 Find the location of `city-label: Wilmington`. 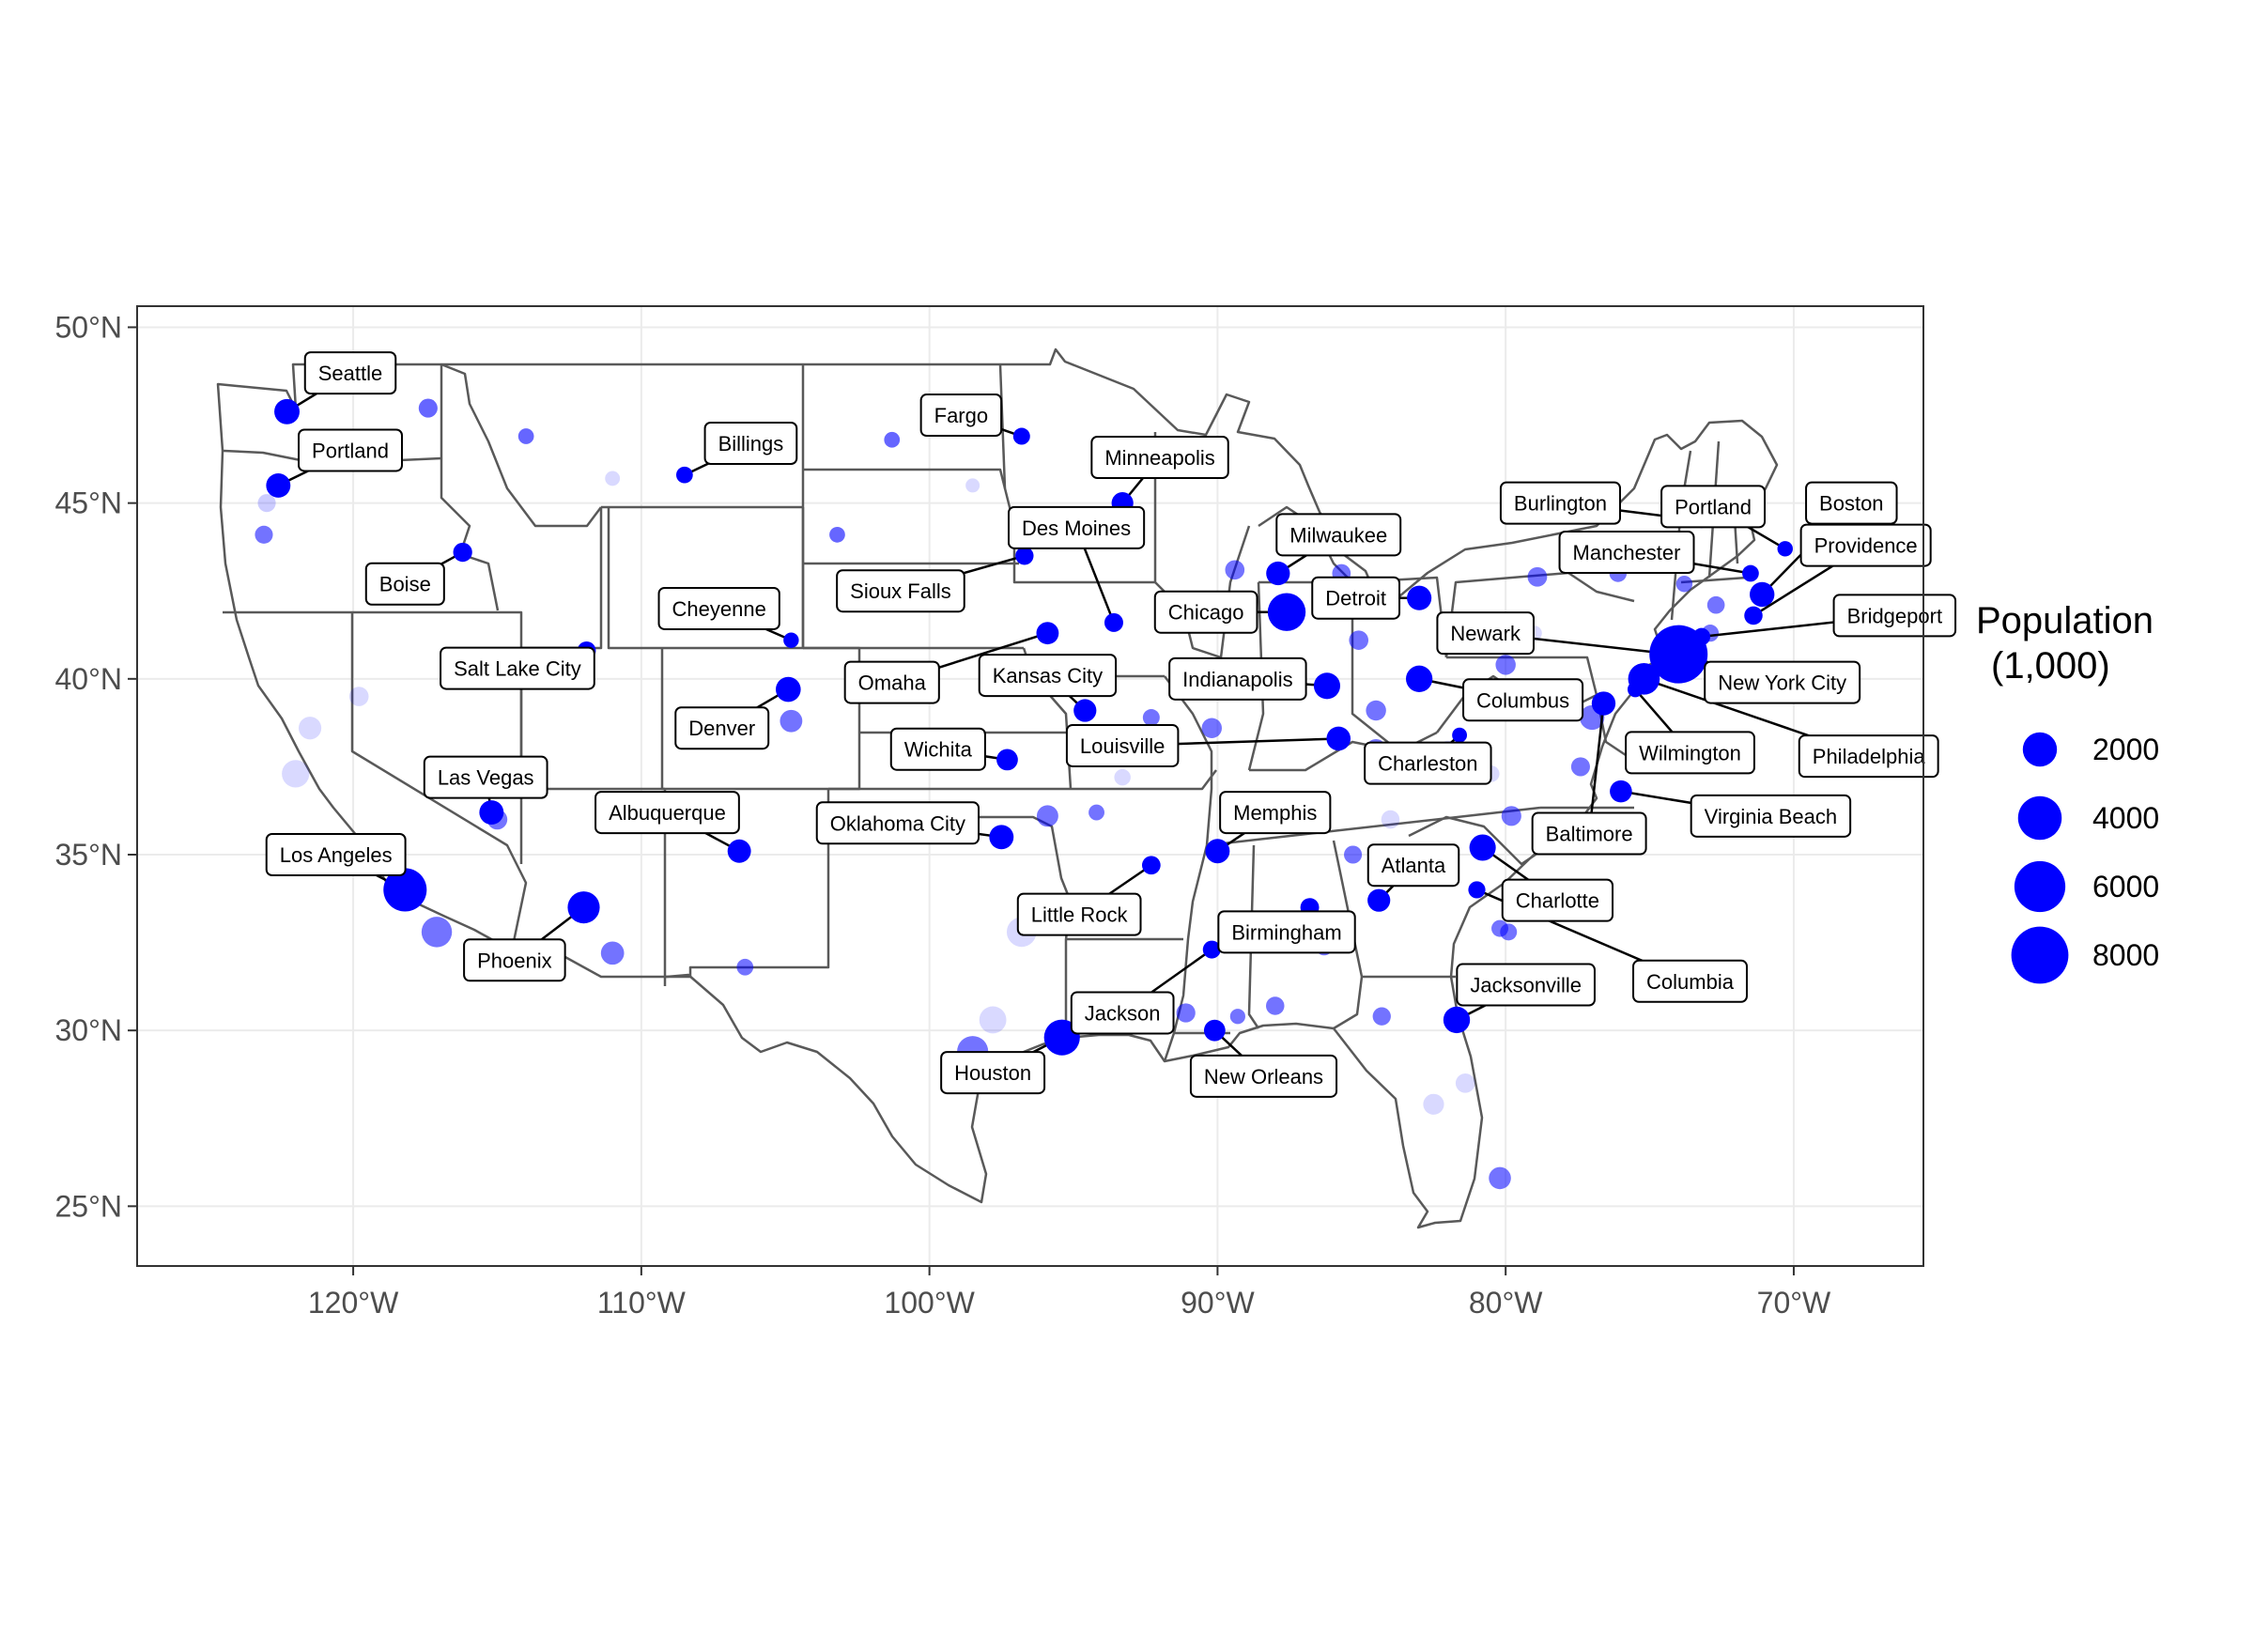

city-label: Wilmington is located at coordinates (1690, 753).